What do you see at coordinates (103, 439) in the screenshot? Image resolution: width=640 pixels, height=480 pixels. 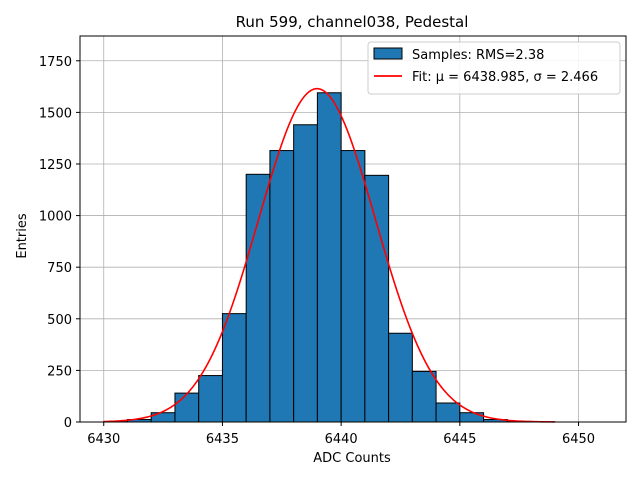 I see `x-tick-label: 6430` at bounding box center [103, 439].